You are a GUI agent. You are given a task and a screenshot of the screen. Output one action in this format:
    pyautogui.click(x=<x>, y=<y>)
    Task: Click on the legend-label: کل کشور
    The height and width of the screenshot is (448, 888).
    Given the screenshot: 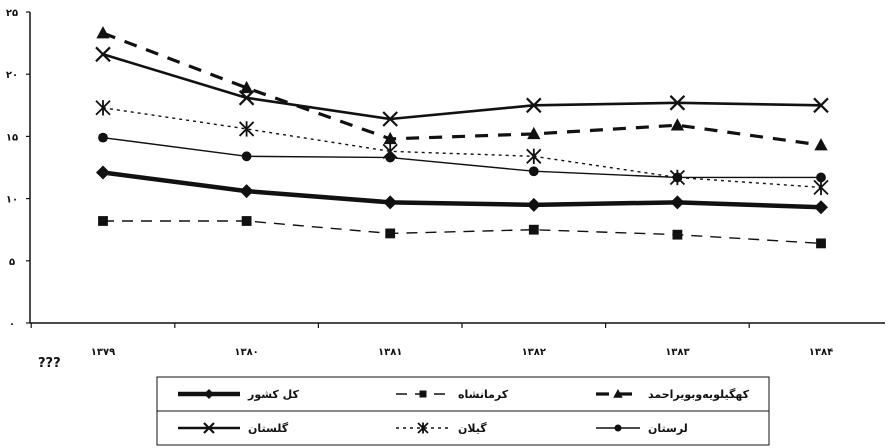 What is the action you would take?
    pyautogui.click(x=273, y=394)
    